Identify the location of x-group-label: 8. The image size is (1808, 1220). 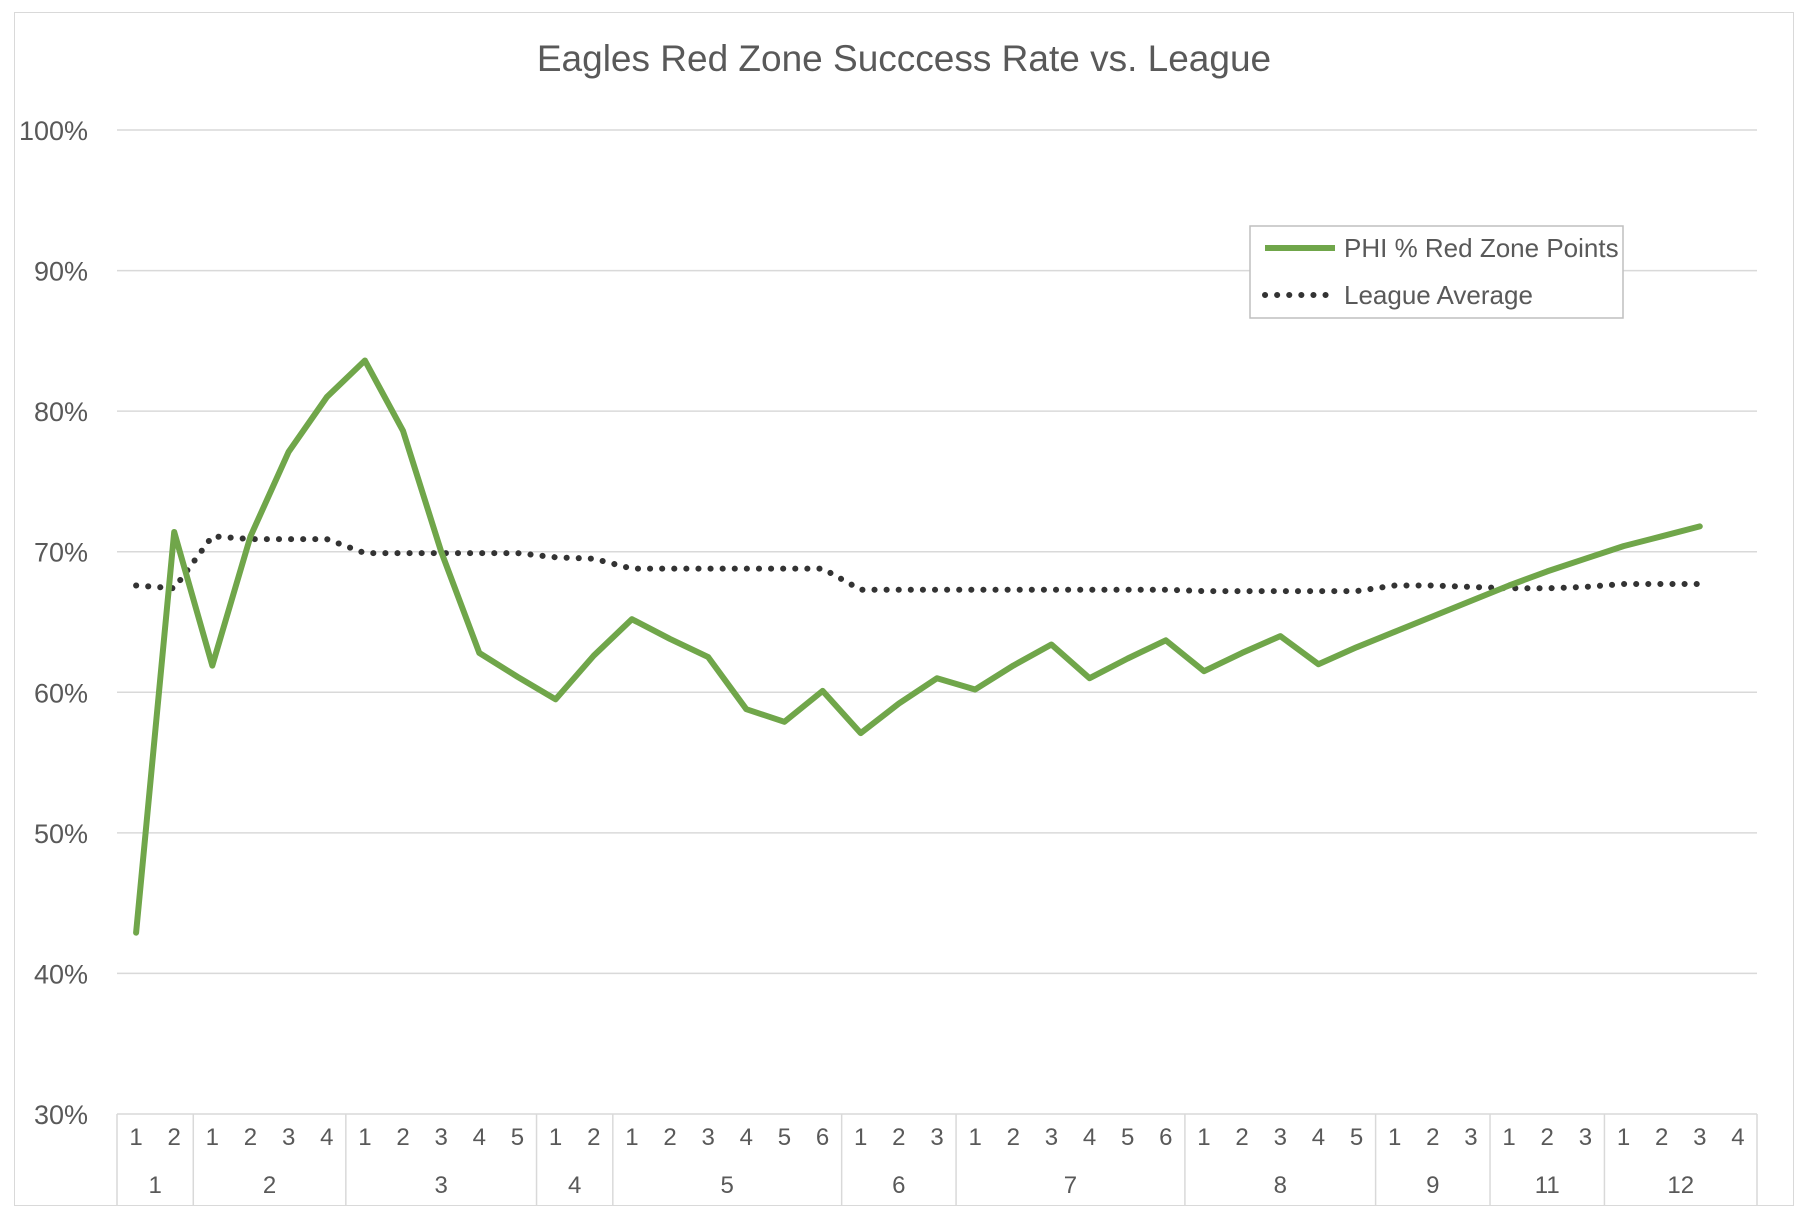
(1280, 1185).